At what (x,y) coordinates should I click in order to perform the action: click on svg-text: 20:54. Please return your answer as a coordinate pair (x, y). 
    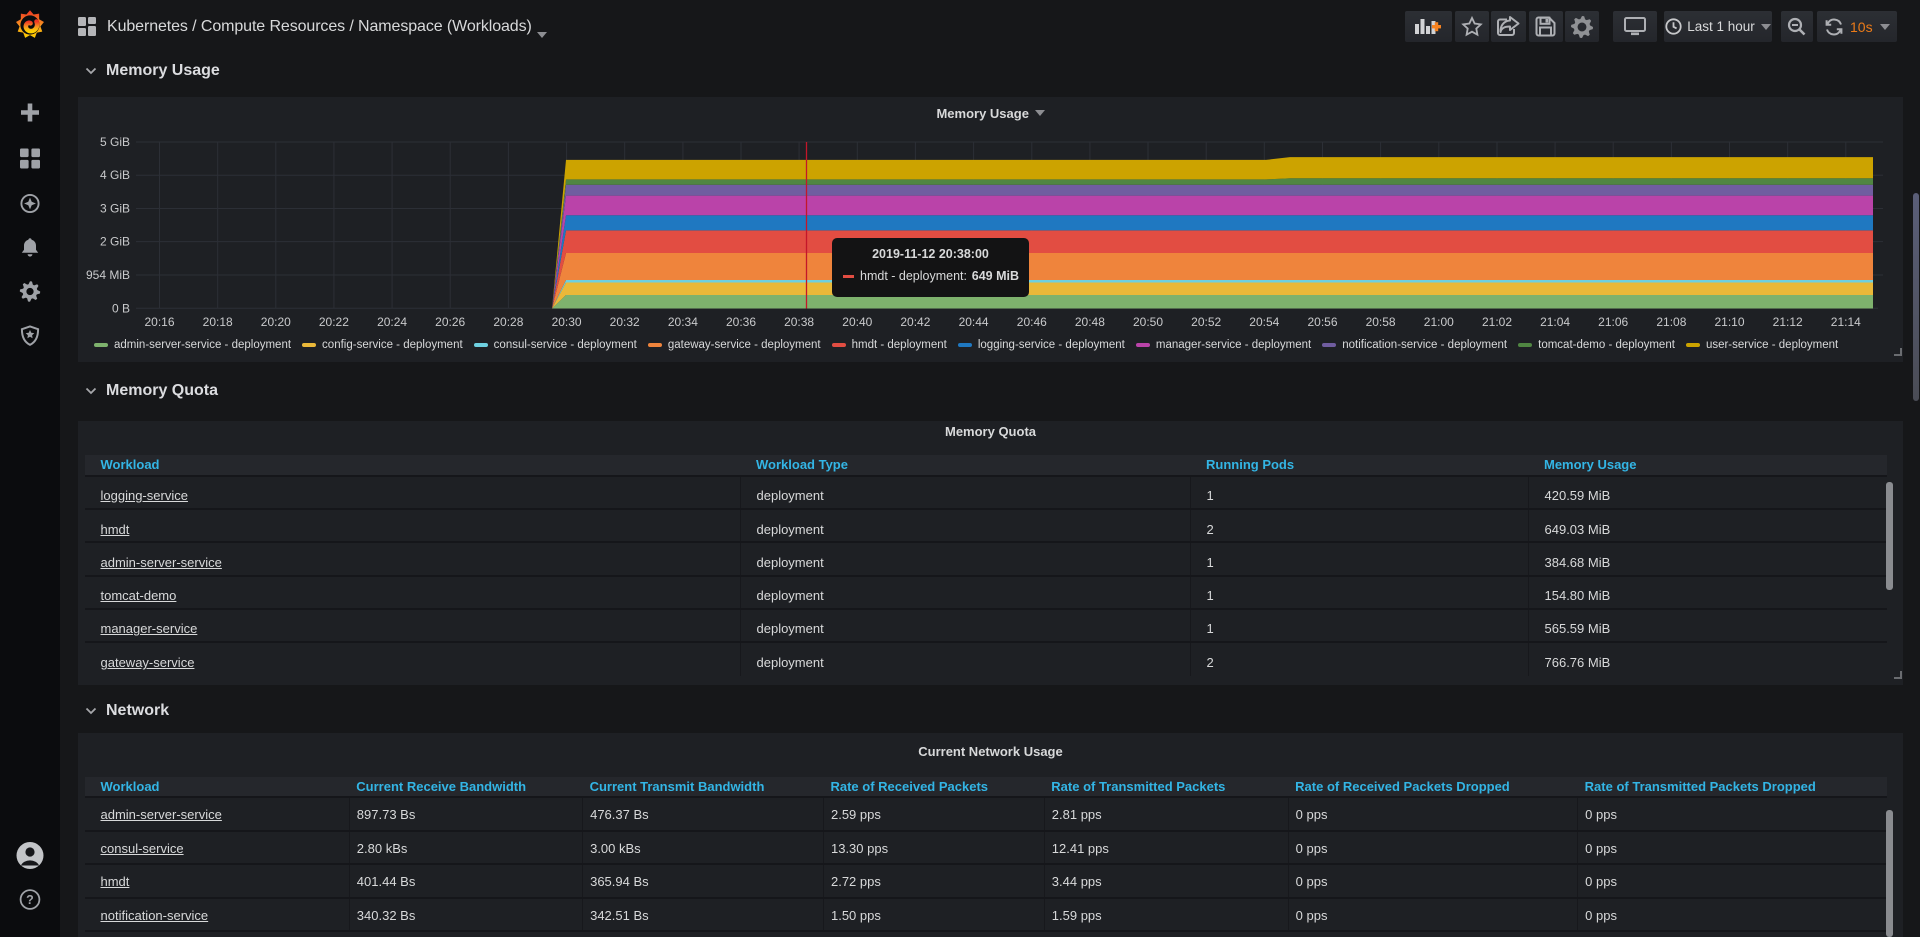
    Looking at the image, I should click on (1264, 322).